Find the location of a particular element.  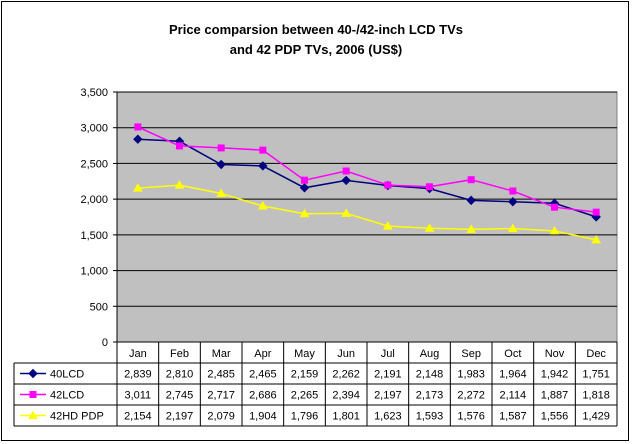

y-tick-label: 2,500 is located at coordinates (94, 164).